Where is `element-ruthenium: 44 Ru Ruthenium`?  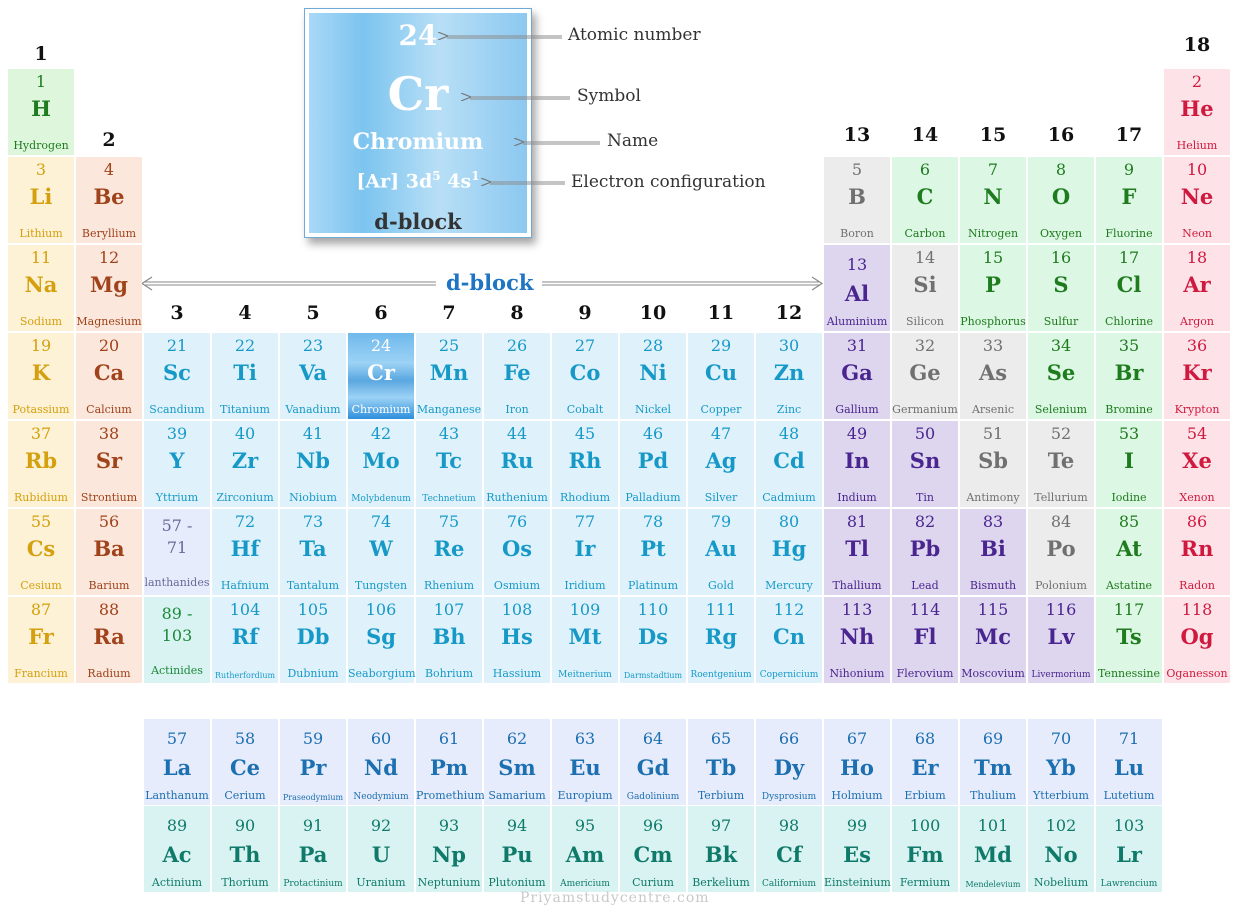 element-ruthenium: 44 Ru Ruthenium is located at coordinates (517, 464).